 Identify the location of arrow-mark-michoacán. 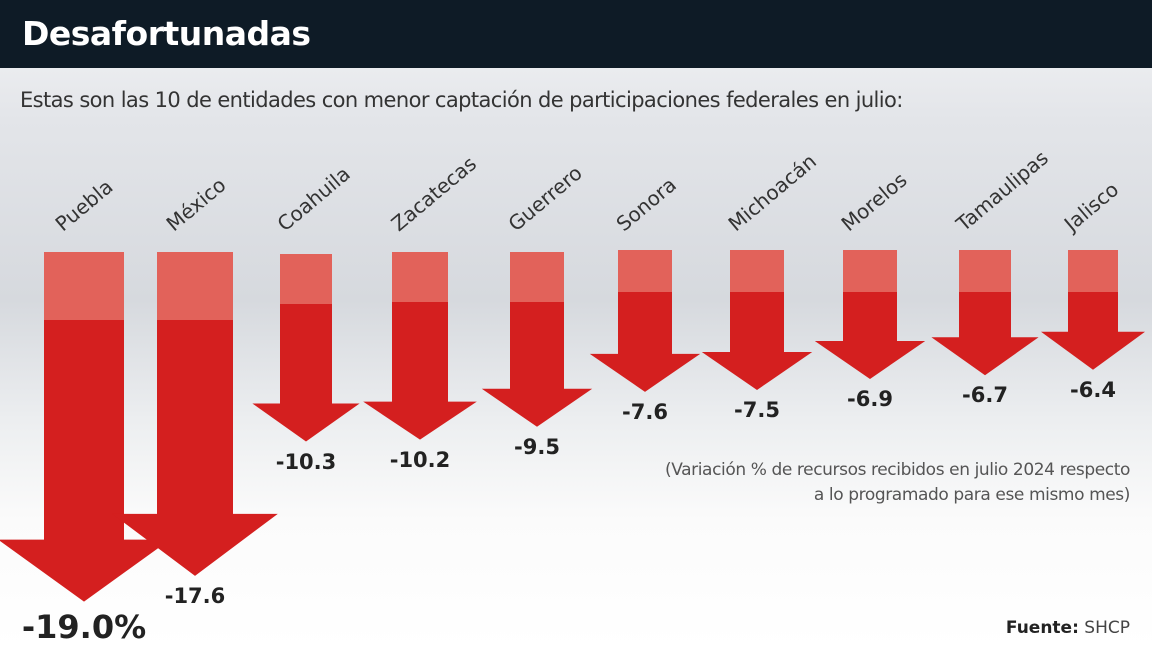
(757, 320).